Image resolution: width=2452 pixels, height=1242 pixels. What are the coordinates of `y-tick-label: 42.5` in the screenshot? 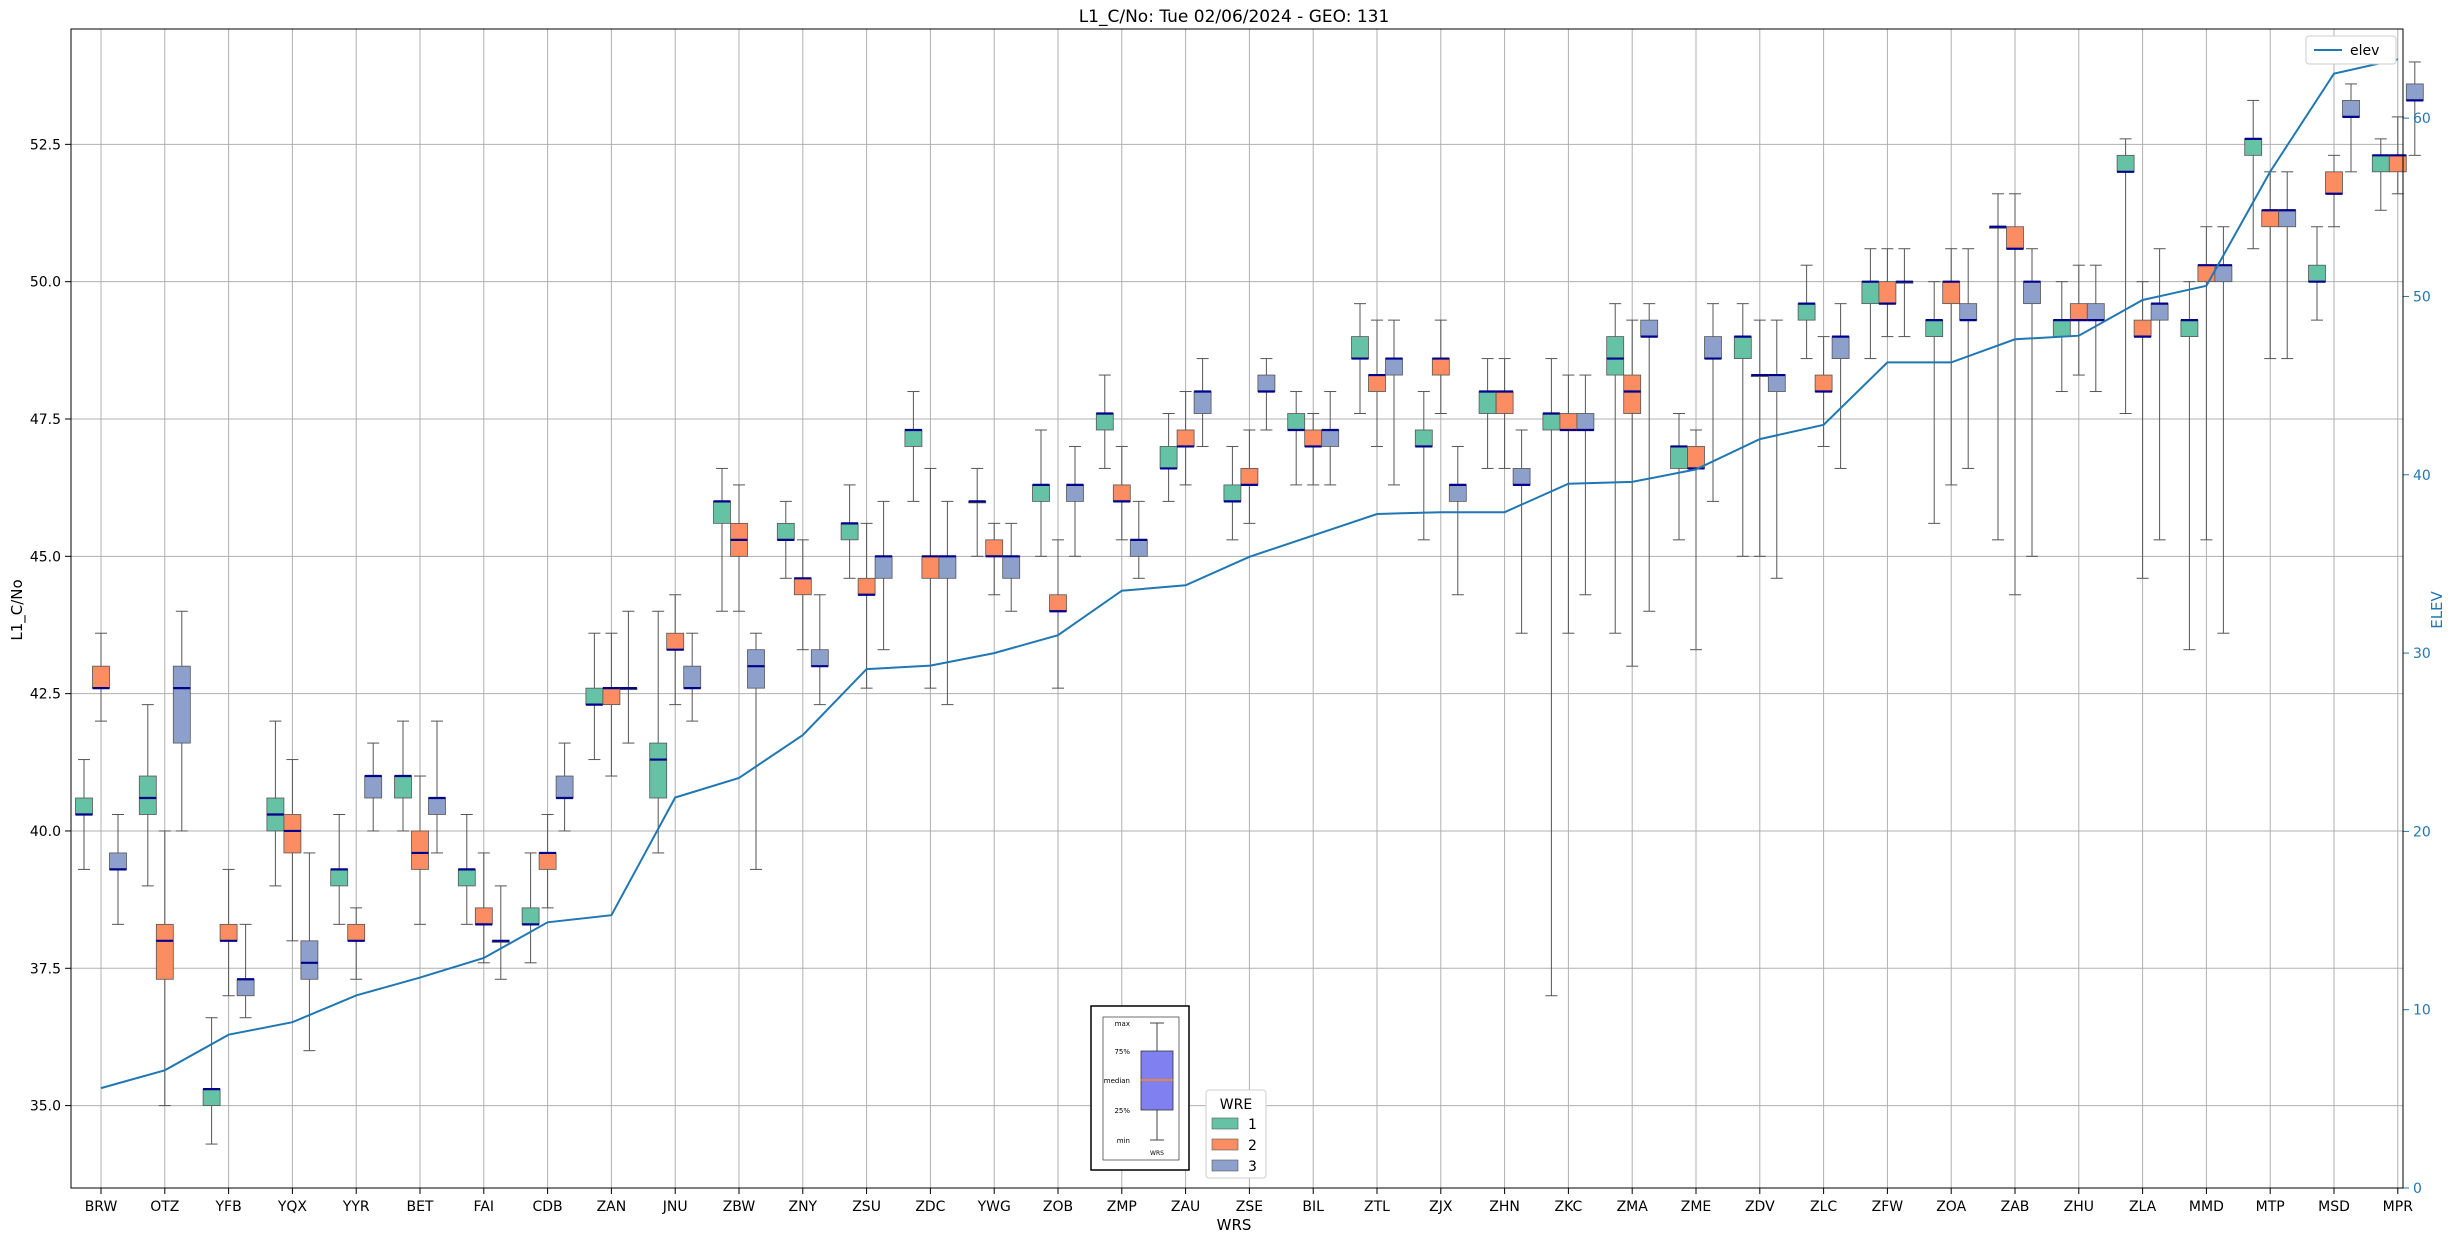 It's located at (45, 695).